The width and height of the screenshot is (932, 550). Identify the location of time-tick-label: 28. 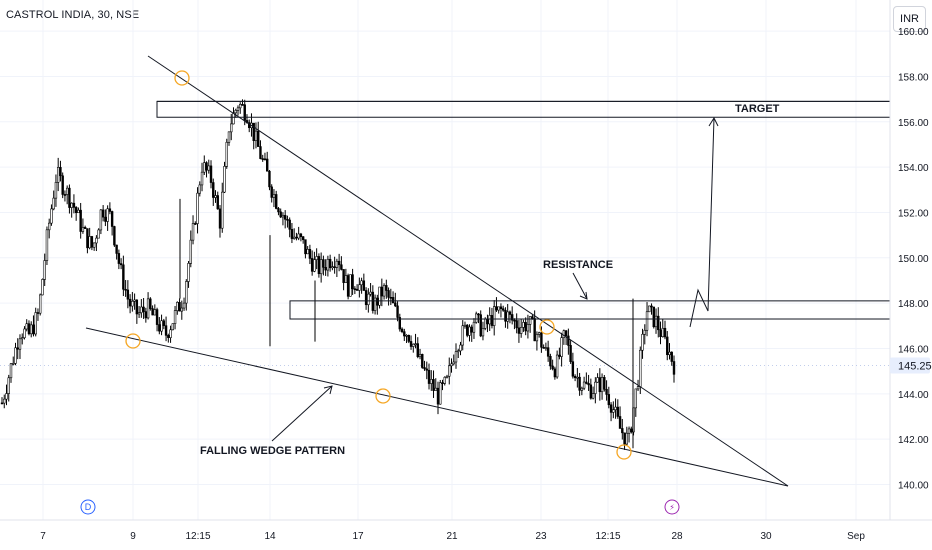
(677, 536).